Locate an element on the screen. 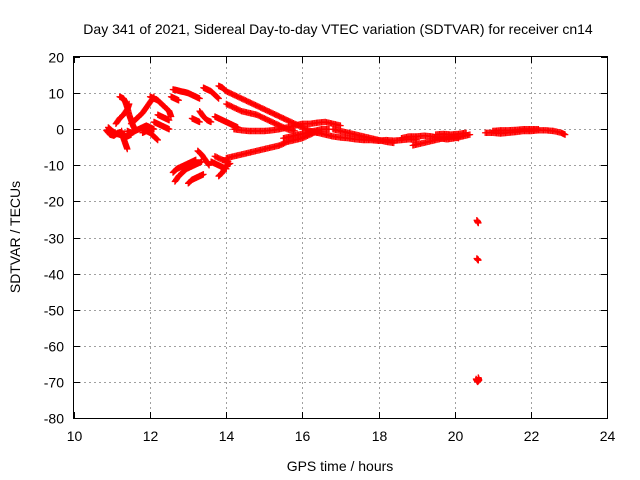  x-tick-label: 24 is located at coordinates (608, 436).